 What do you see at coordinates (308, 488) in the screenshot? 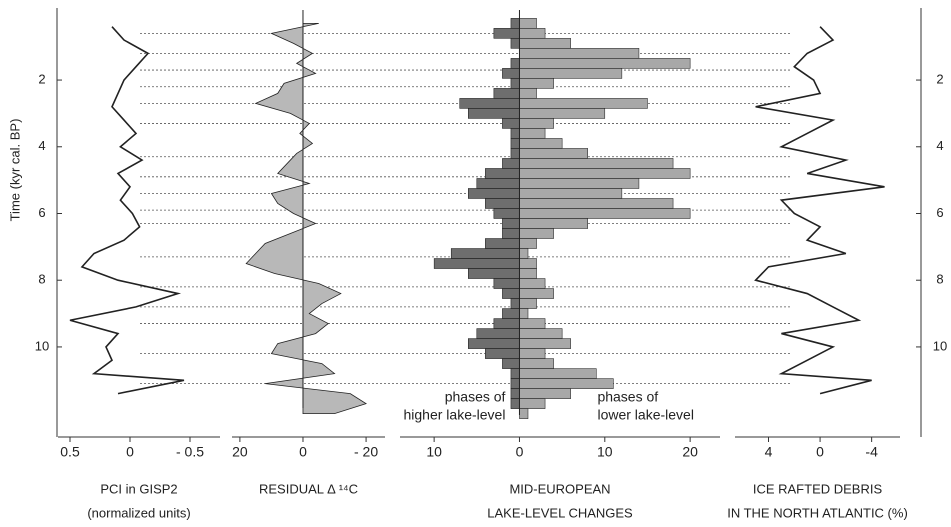
I see `x-axis-label: RESIDUAL Δ ¹⁴C` at bounding box center [308, 488].